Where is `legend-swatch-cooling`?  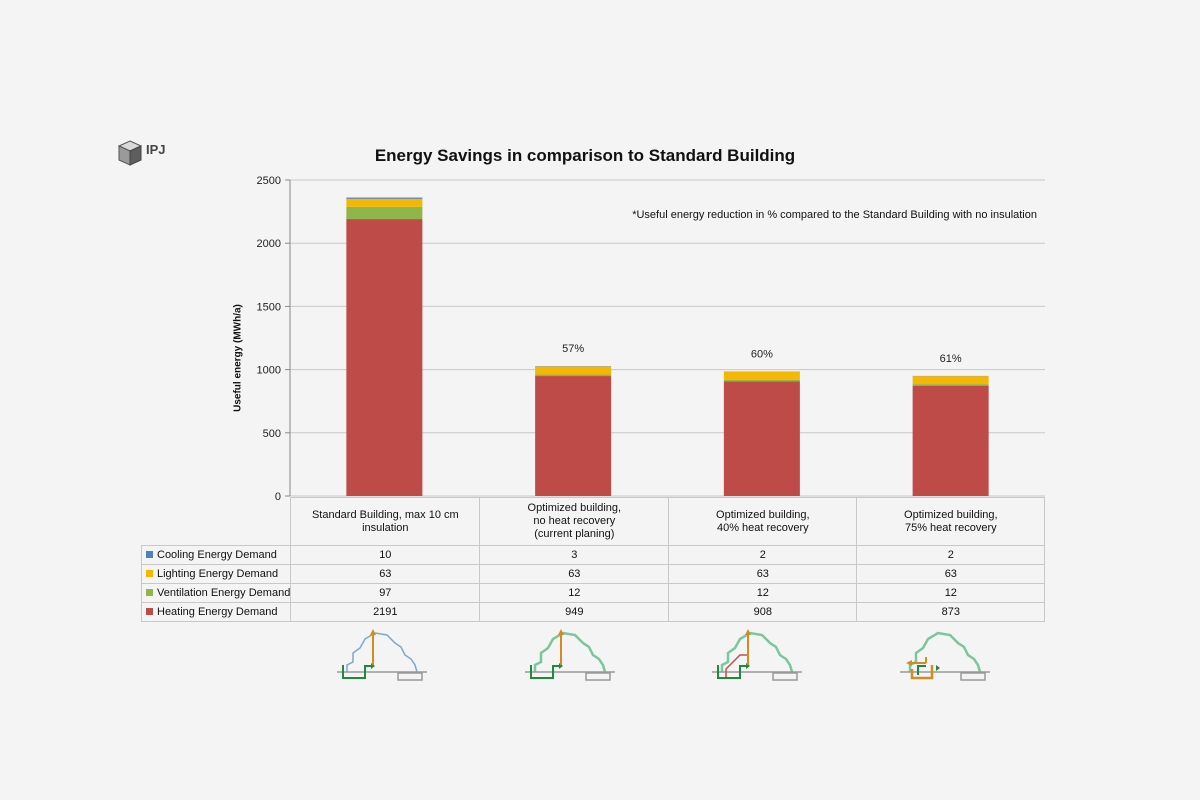
legend-swatch-cooling is located at coordinates (149, 554).